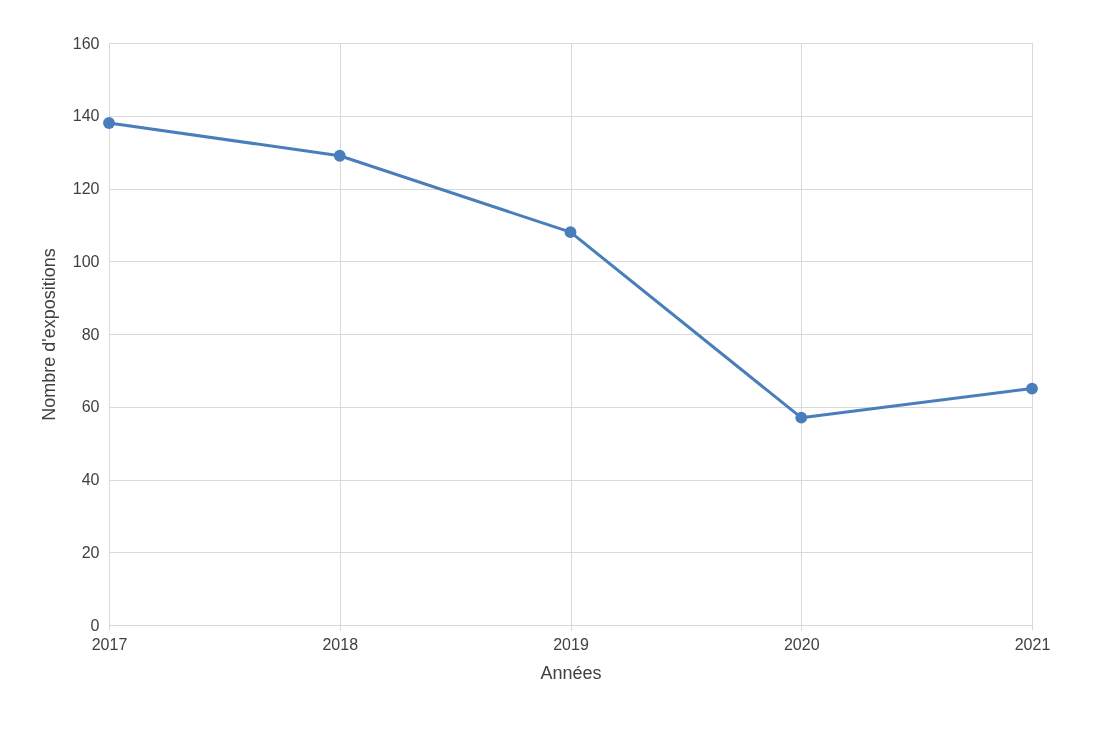 This screenshot has width=1115, height=731. I want to click on x-tick-label: 2020, so click(801, 644).